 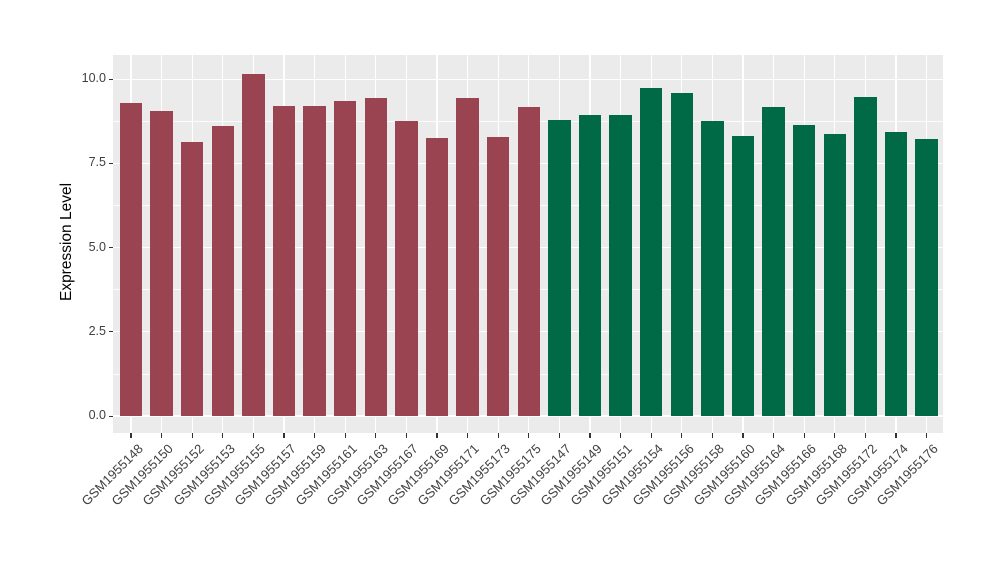 What do you see at coordinates (376, 257) in the screenshot?
I see `bar-GSM1955163` at bounding box center [376, 257].